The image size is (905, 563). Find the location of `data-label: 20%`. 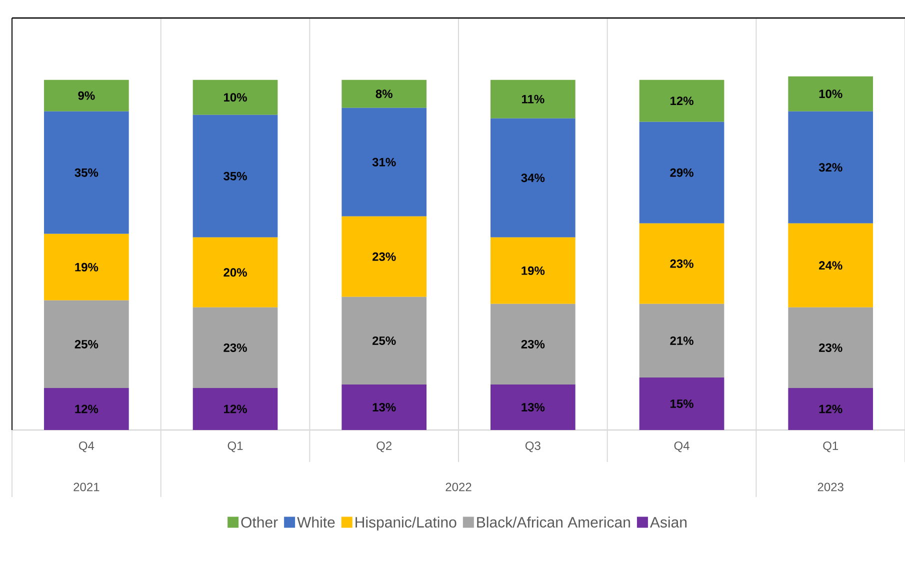

data-label: 20% is located at coordinates (235, 272).